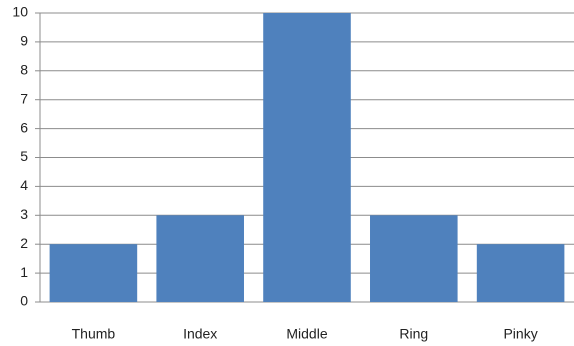 This screenshot has width=574, height=346. Describe the element at coordinates (24, 41) in the screenshot. I see `y-tick-label: 9` at that location.